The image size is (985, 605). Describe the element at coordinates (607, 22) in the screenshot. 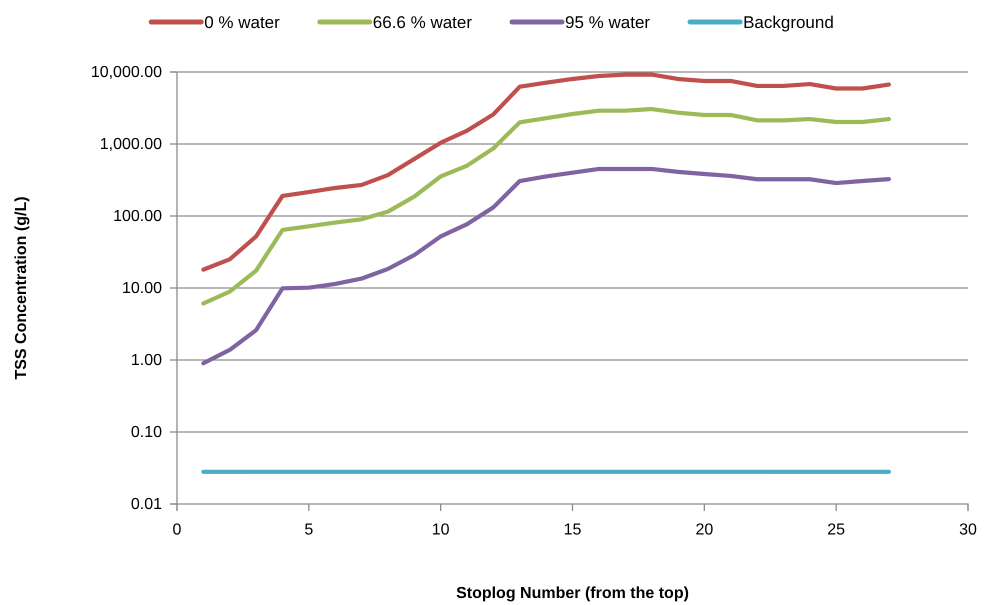

I see `legend-label: 95 % water` at that location.